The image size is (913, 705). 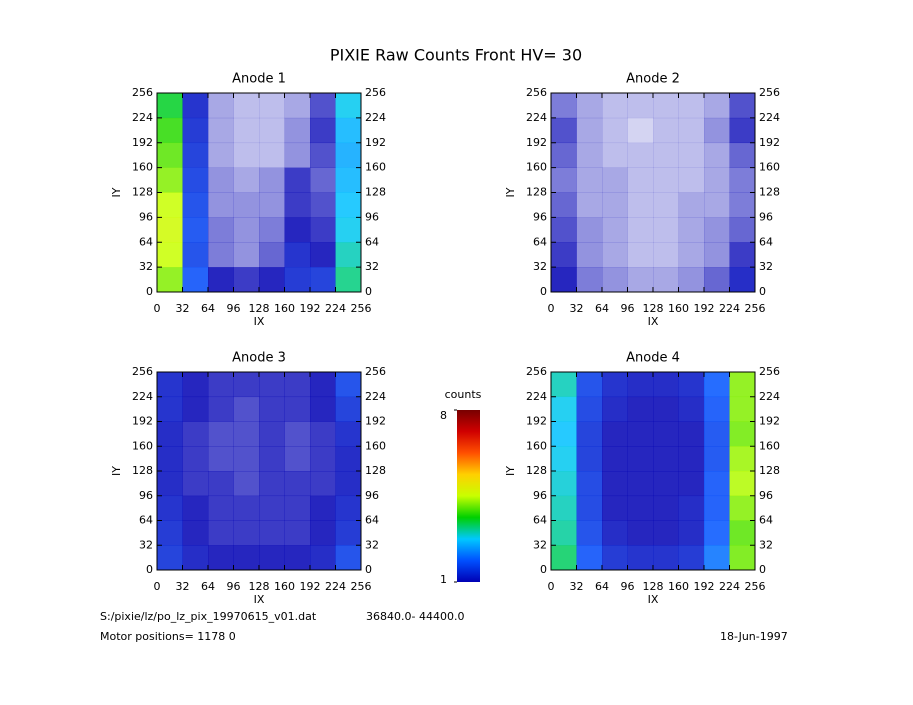 What do you see at coordinates (259, 308) in the screenshot?
I see `x-tick-label: 128` at bounding box center [259, 308].